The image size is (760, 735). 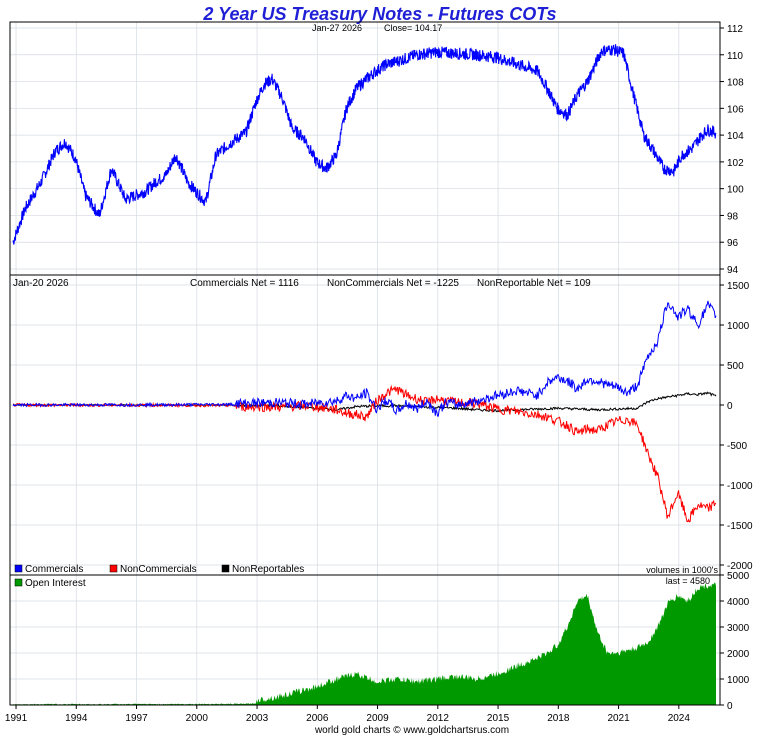 I want to click on legend-nonreportables: NonReportables, so click(x=268, y=569).